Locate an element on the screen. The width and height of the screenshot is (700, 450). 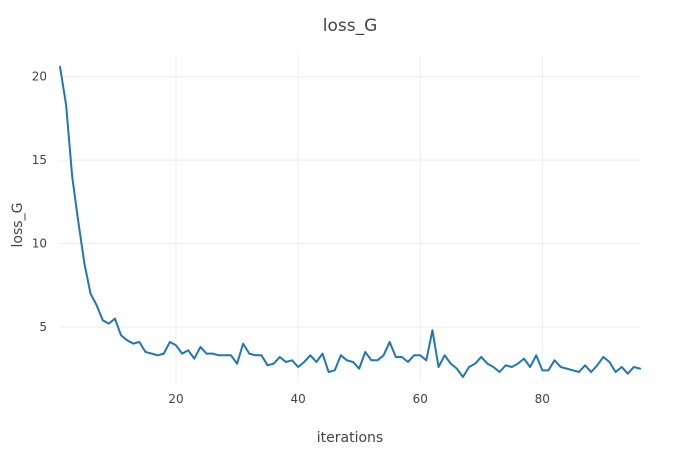
y-tick-label: 20 is located at coordinates (39, 77).